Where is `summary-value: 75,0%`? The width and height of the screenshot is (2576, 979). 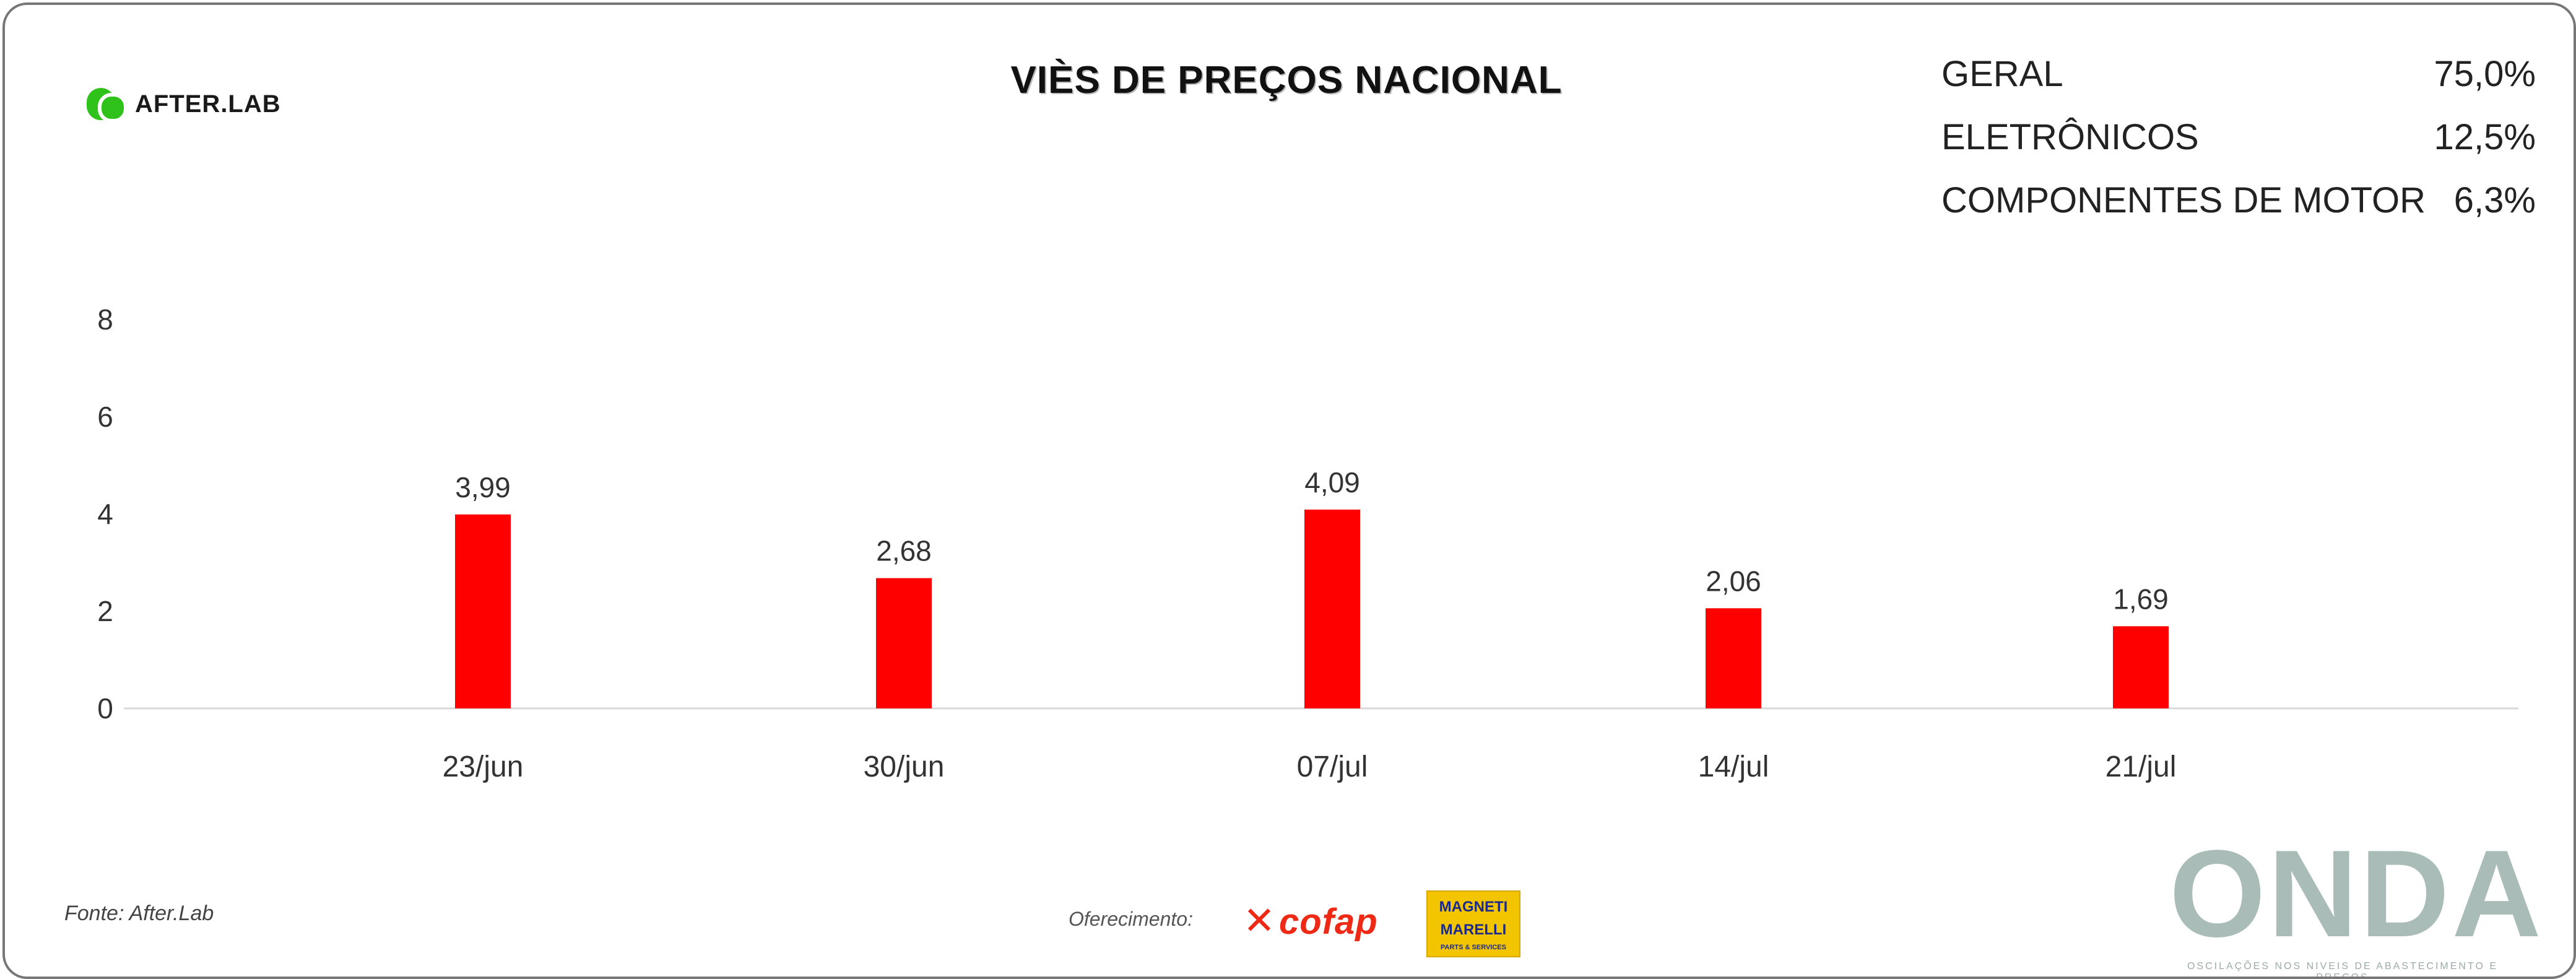
summary-value: 75,0% is located at coordinates (2485, 73).